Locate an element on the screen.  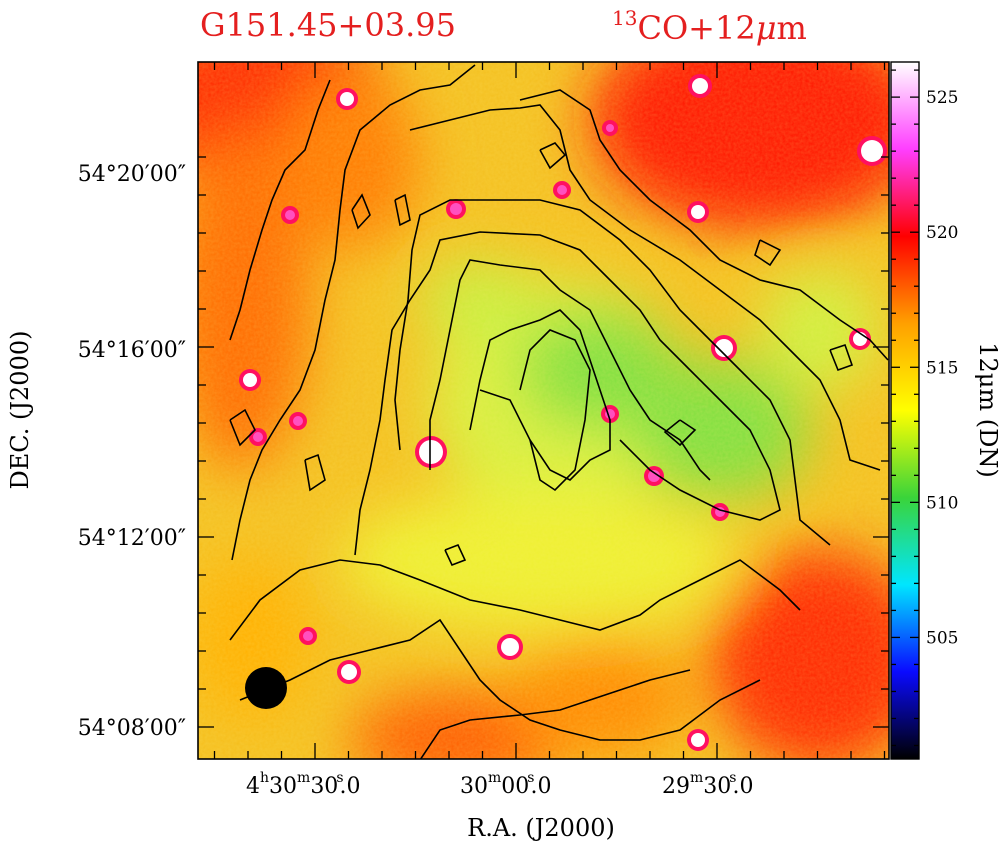
x-tick-label: 30m00s.0 is located at coordinates (505, 784).